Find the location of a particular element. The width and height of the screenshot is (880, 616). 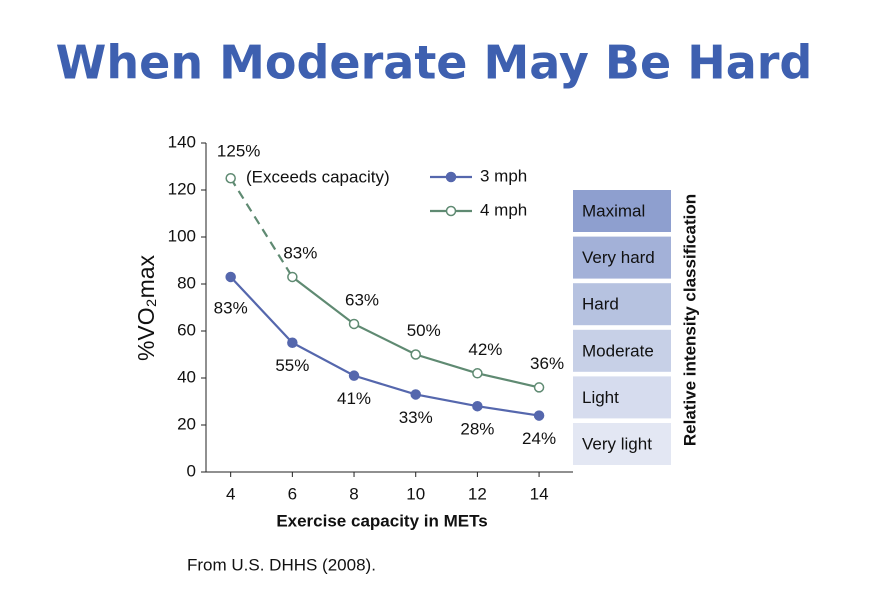

x-tick-label: 6 is located at coordinates (292, 493).